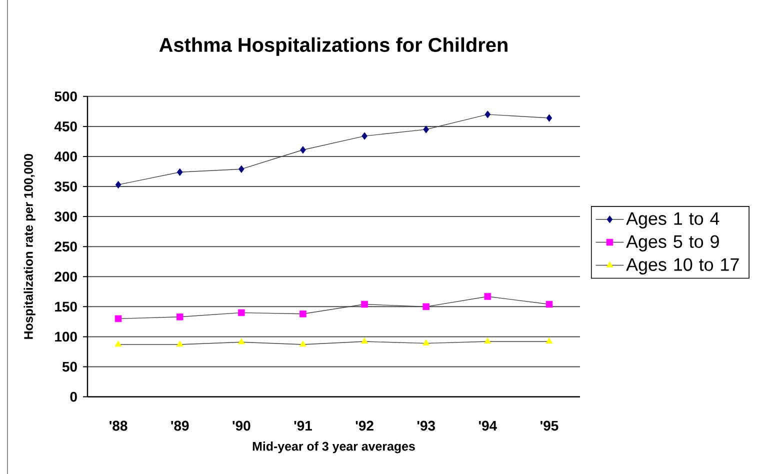 The height and width of the screenshot is (474, 758). Describe the element at coordinates (487, 425) in the screenshot. I see `x-tick-label: '94` at that location.